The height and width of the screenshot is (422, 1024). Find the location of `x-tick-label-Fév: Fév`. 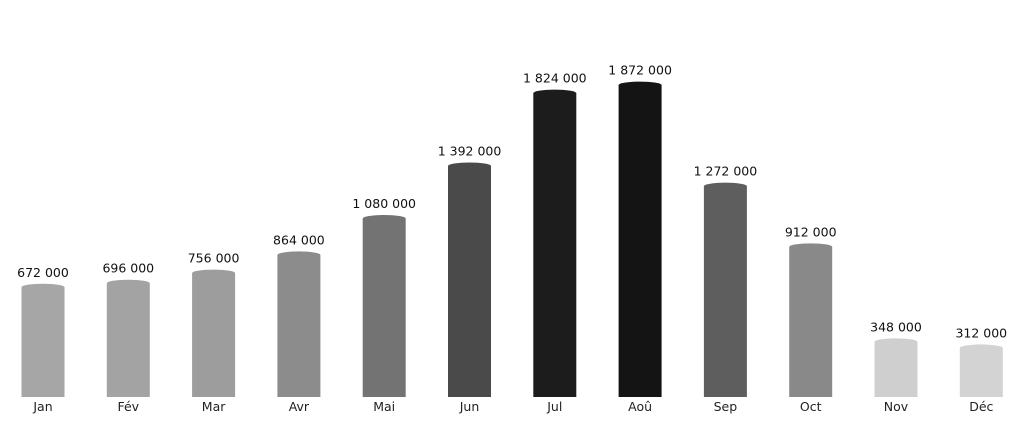

x-tick-label-Fév: Fév is located at coordinates (128, 406).